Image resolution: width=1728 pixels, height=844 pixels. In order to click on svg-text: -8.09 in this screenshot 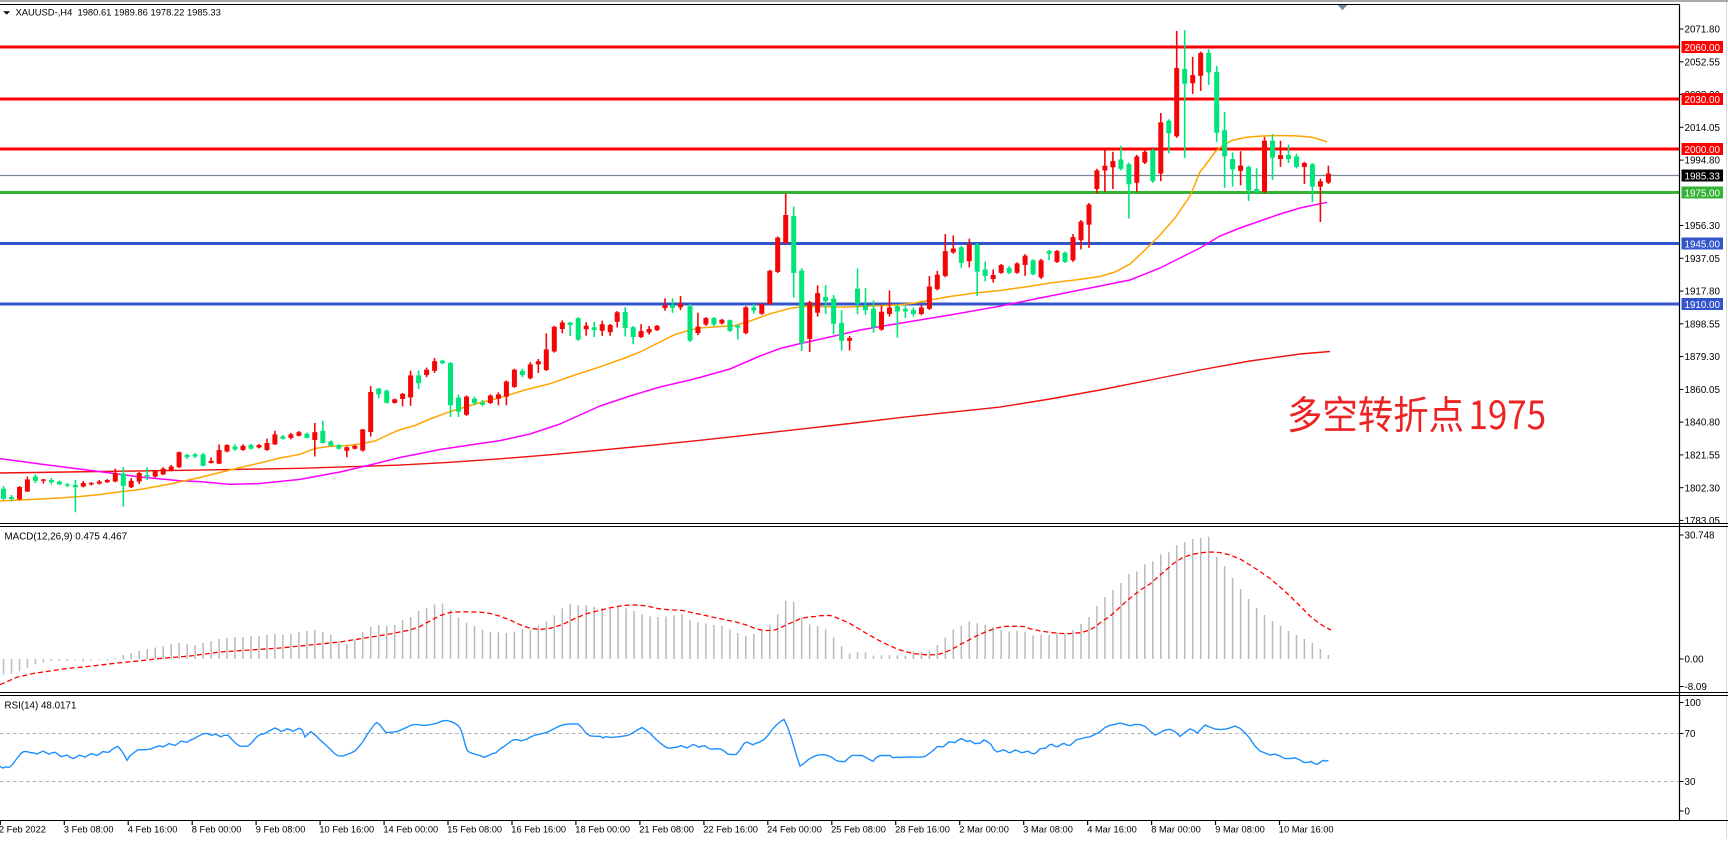, I will do `click(1696, 687)`.